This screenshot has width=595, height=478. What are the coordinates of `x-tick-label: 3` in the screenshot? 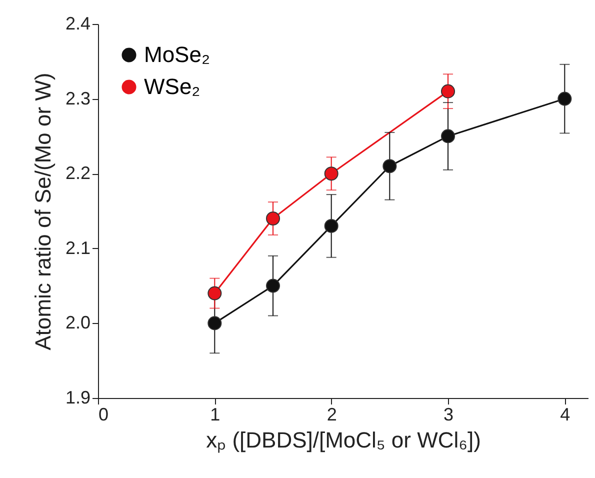 It's located at (448, 414).